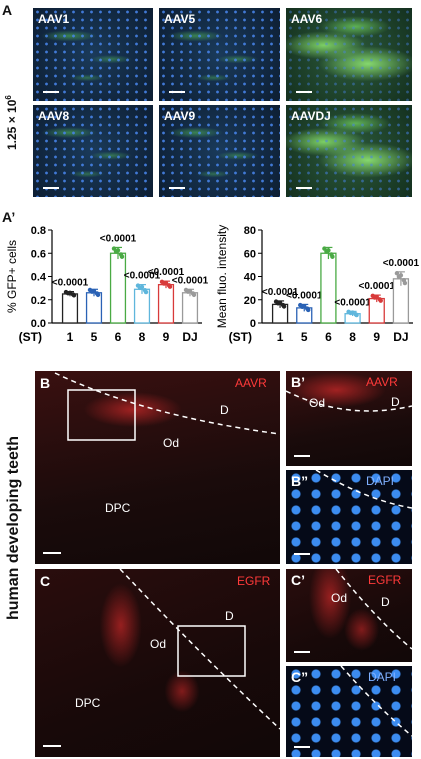 This screenshot has height=759, width=421. Describe the element at coordinates (300, 481) in the screenshot. I see `panel-b2-label: B”` at that location.